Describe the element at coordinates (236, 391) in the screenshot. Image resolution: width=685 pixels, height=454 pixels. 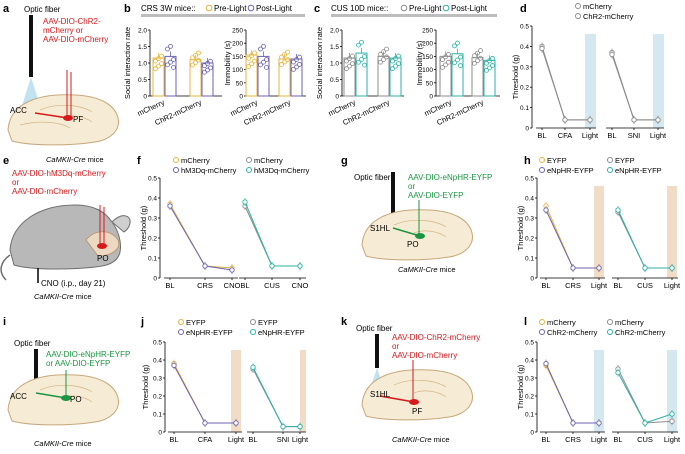
I see `j-light-band` at that location.